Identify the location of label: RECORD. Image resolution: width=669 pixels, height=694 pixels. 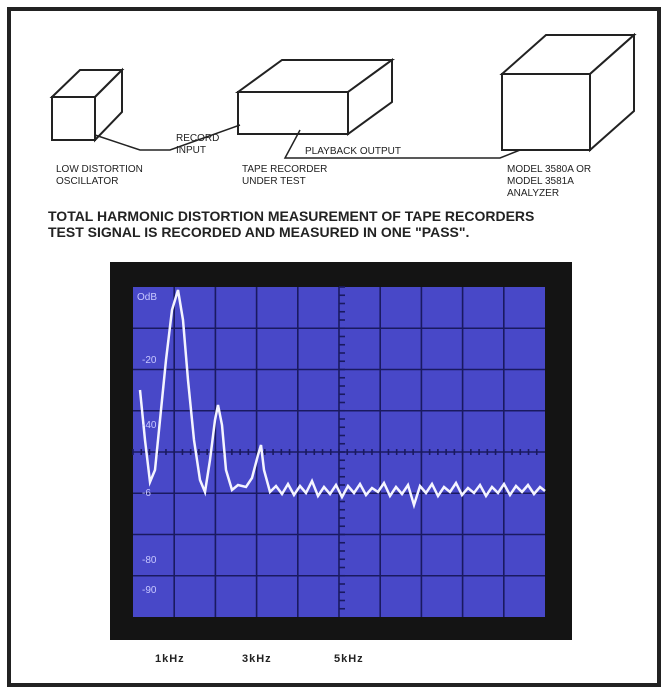
(197, 138).